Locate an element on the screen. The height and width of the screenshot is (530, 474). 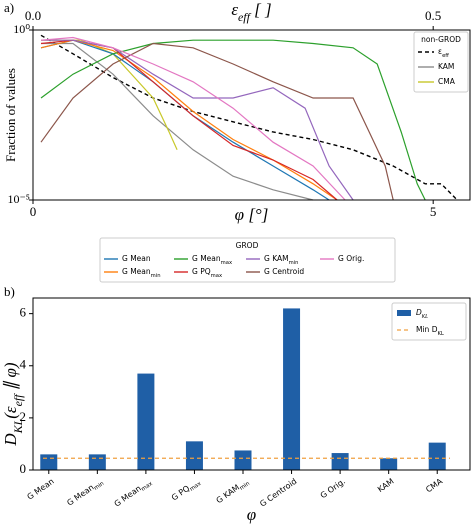
legend-title: GROD is located at coordinates (247, 245).